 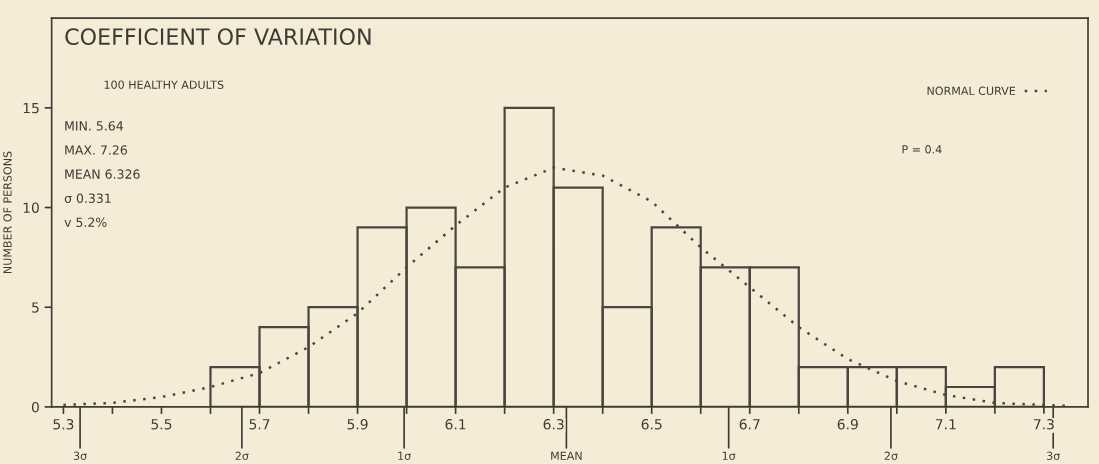 What do you see at coordinates (218, 37) in the screenshot?
I see `chart-title: COEFFICIENT OF VARIATION` at bounding box center [218, 37].